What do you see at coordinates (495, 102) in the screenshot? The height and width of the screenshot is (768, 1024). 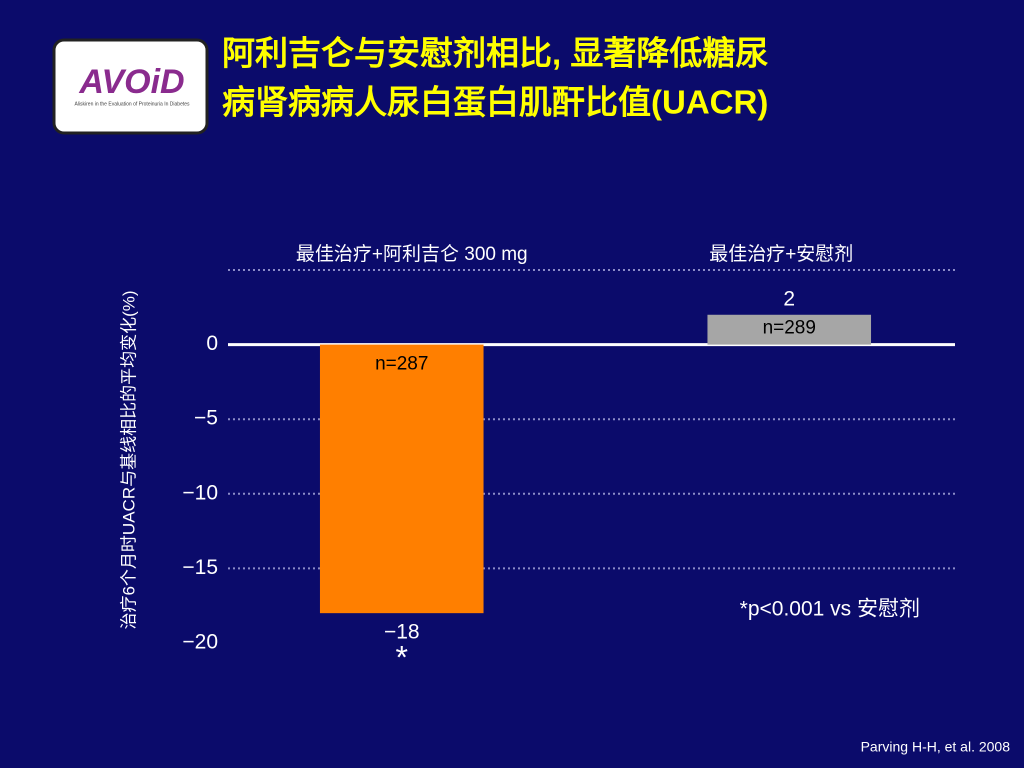 I see `title-line: 病肾病病人尿白蛋白肌酐比值(UACR)` at bounding box center [495, 102].